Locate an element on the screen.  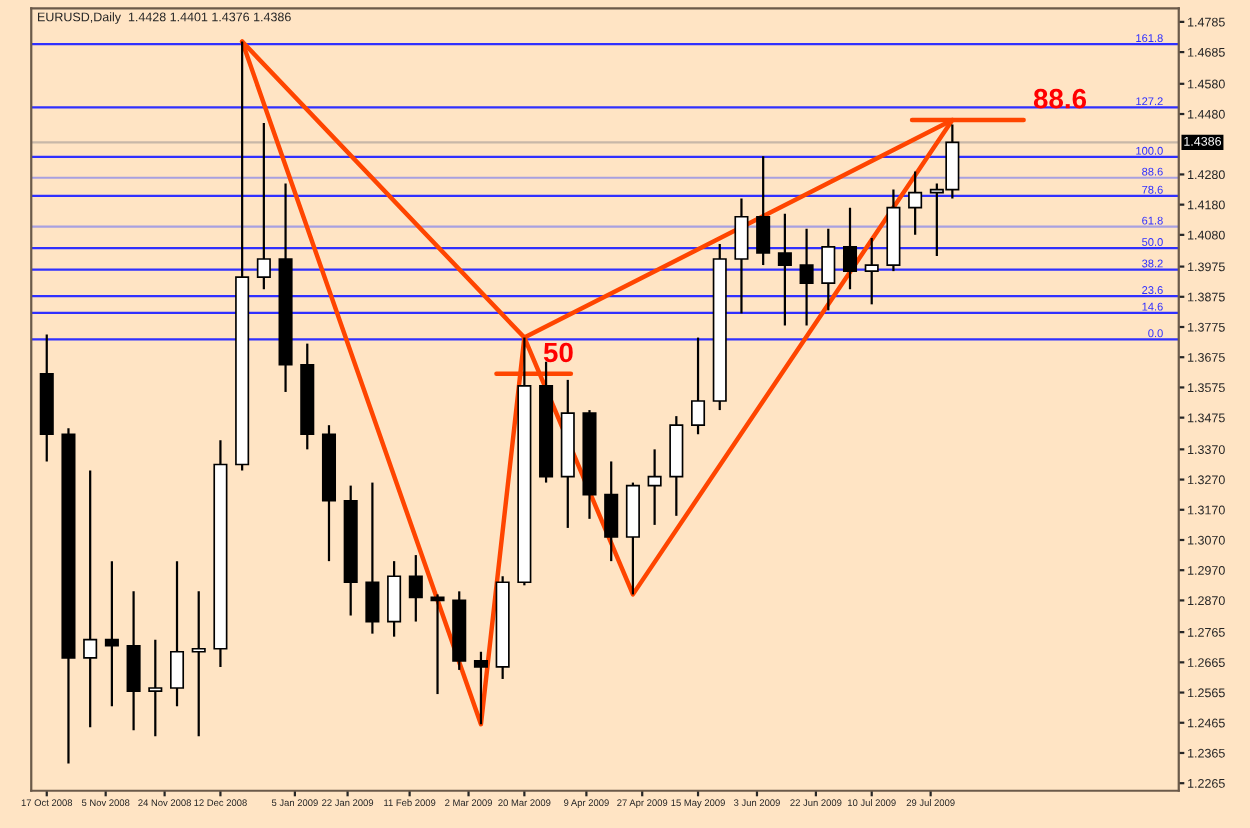
annotation: 50 is located at coordinates (558, 352).